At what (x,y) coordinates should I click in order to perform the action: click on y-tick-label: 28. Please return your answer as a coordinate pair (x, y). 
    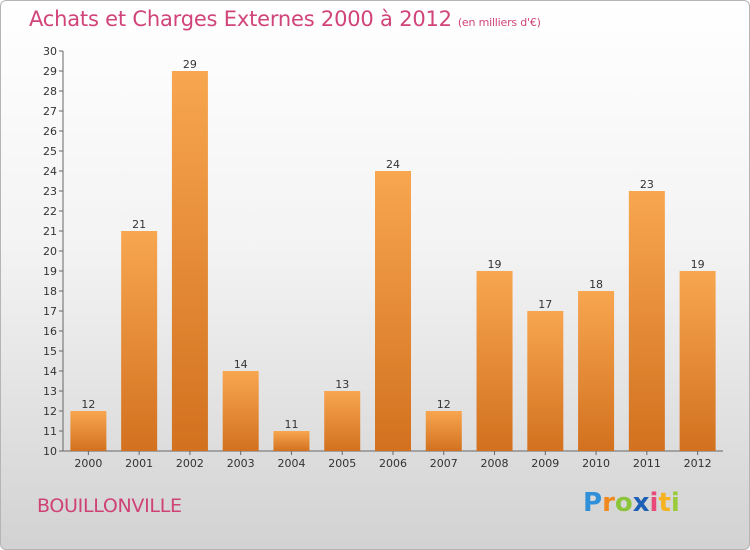
    Looking at the image, I should click on (50, 91).